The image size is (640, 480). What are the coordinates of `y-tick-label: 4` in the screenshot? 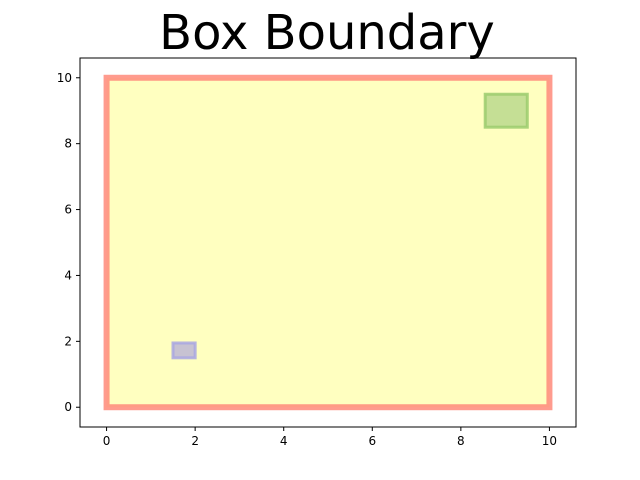 It's located at (68, 275).